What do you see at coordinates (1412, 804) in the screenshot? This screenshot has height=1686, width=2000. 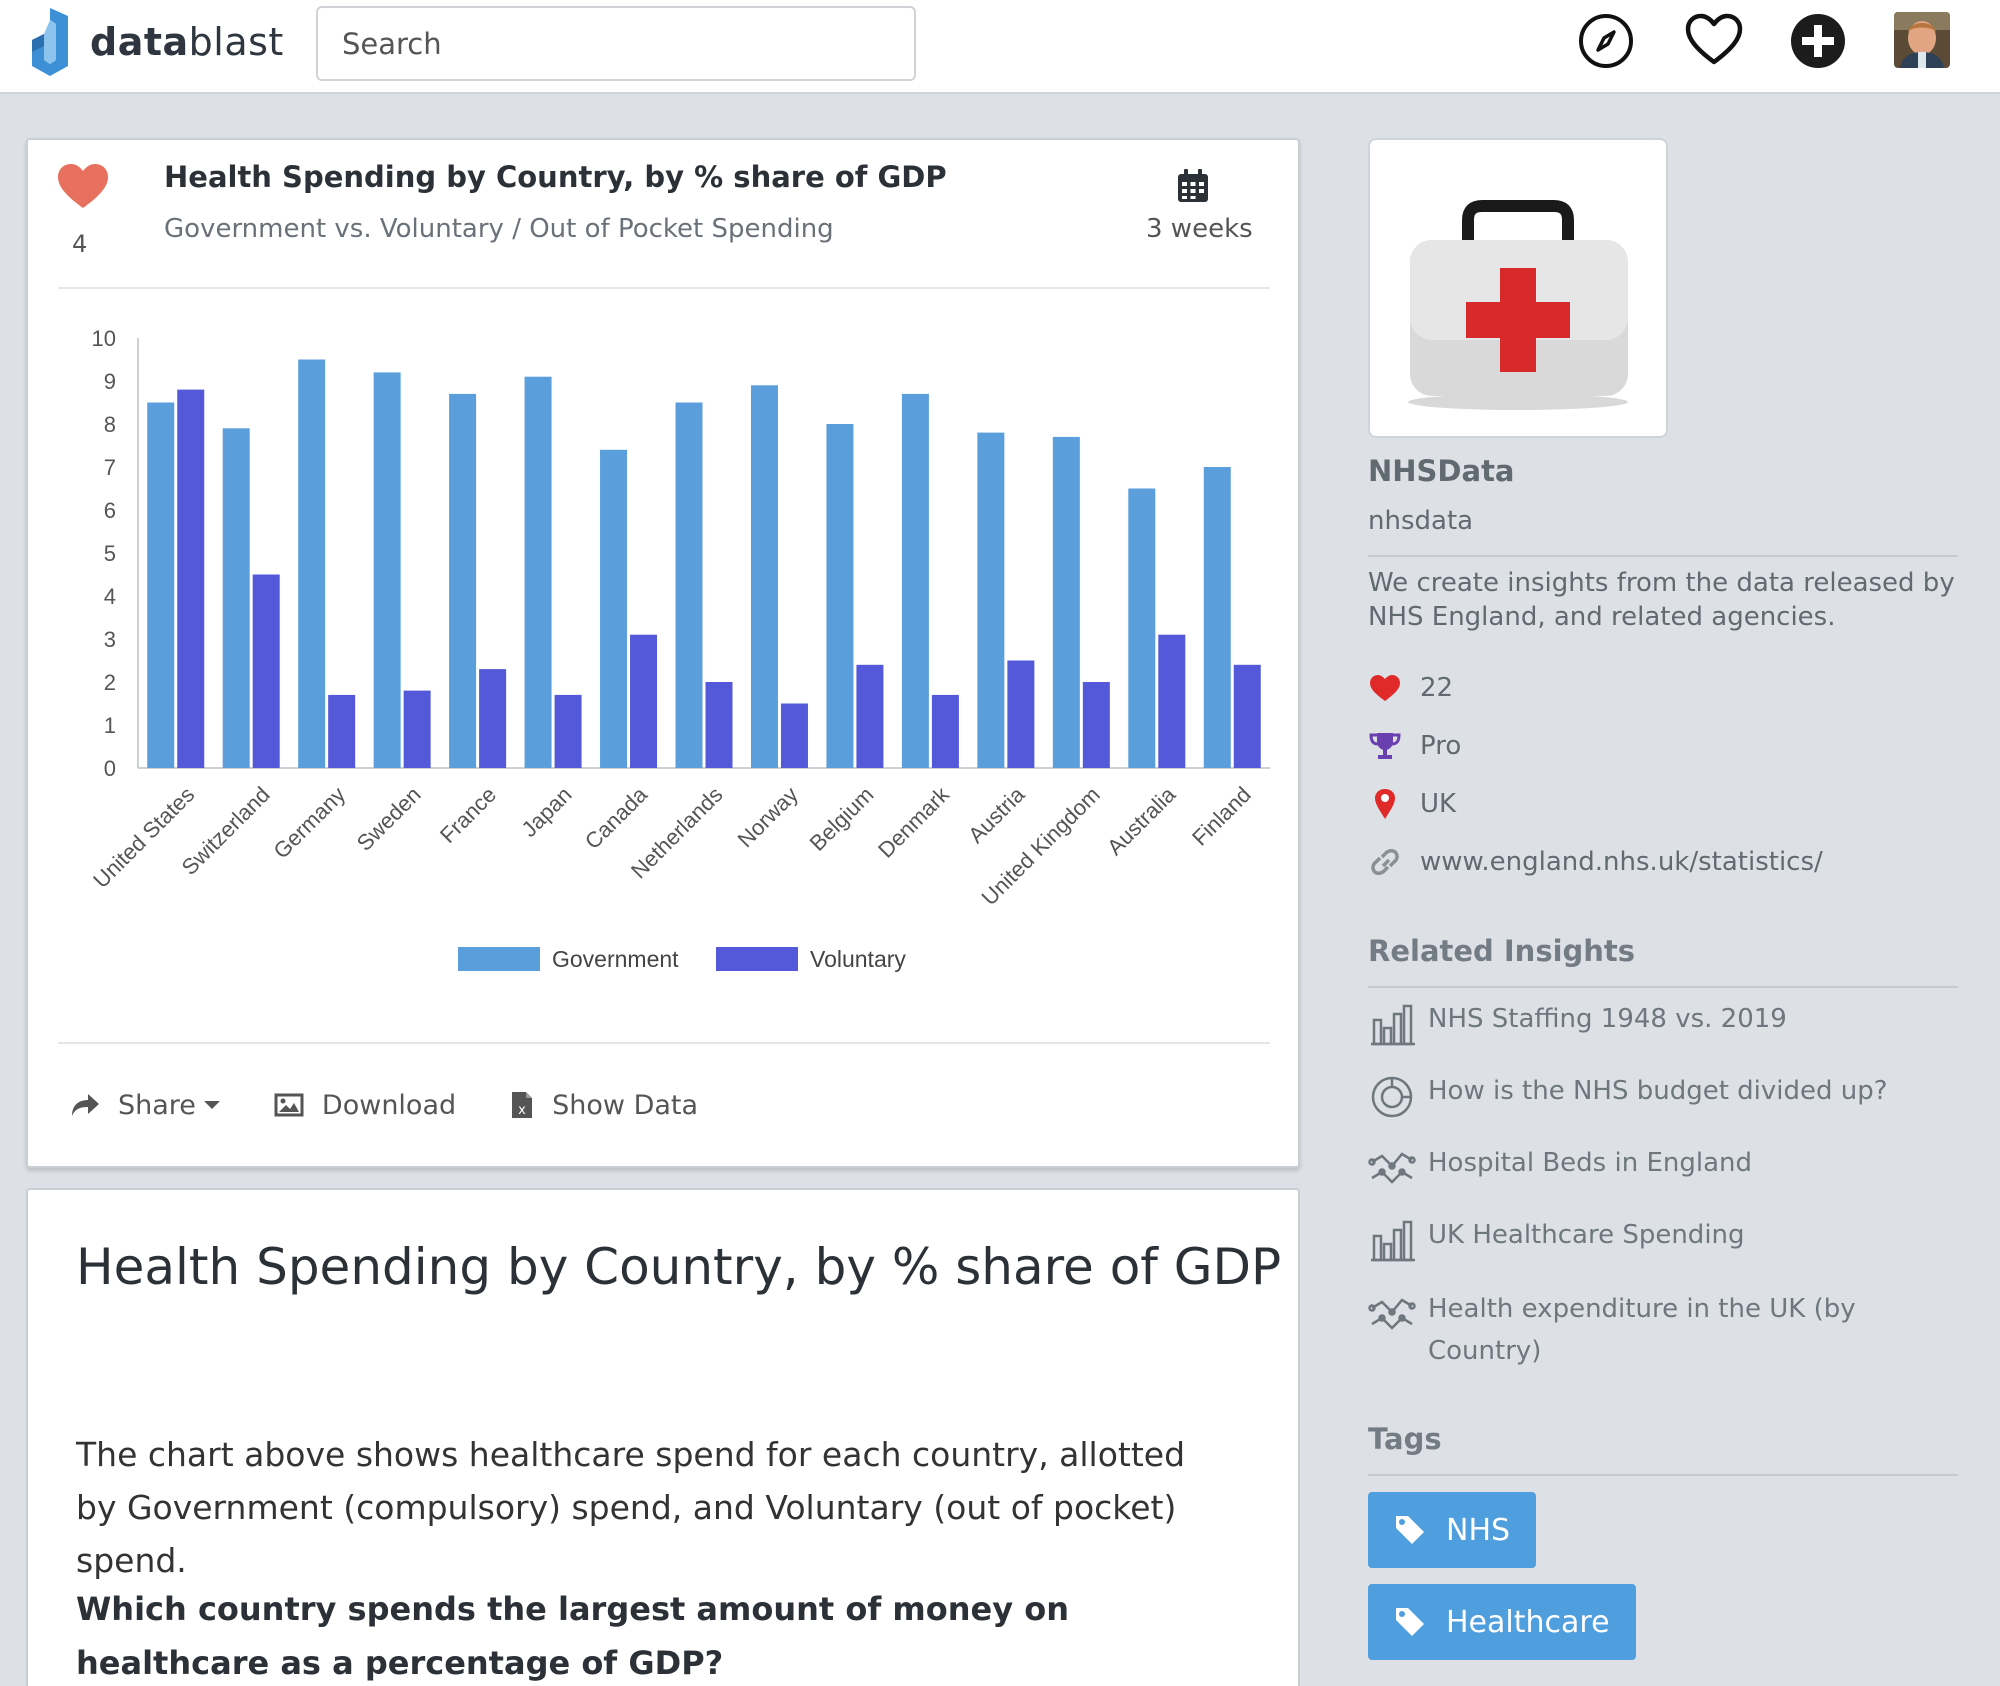 I see `profile-location: UK` at bounding box center [1412, 804].